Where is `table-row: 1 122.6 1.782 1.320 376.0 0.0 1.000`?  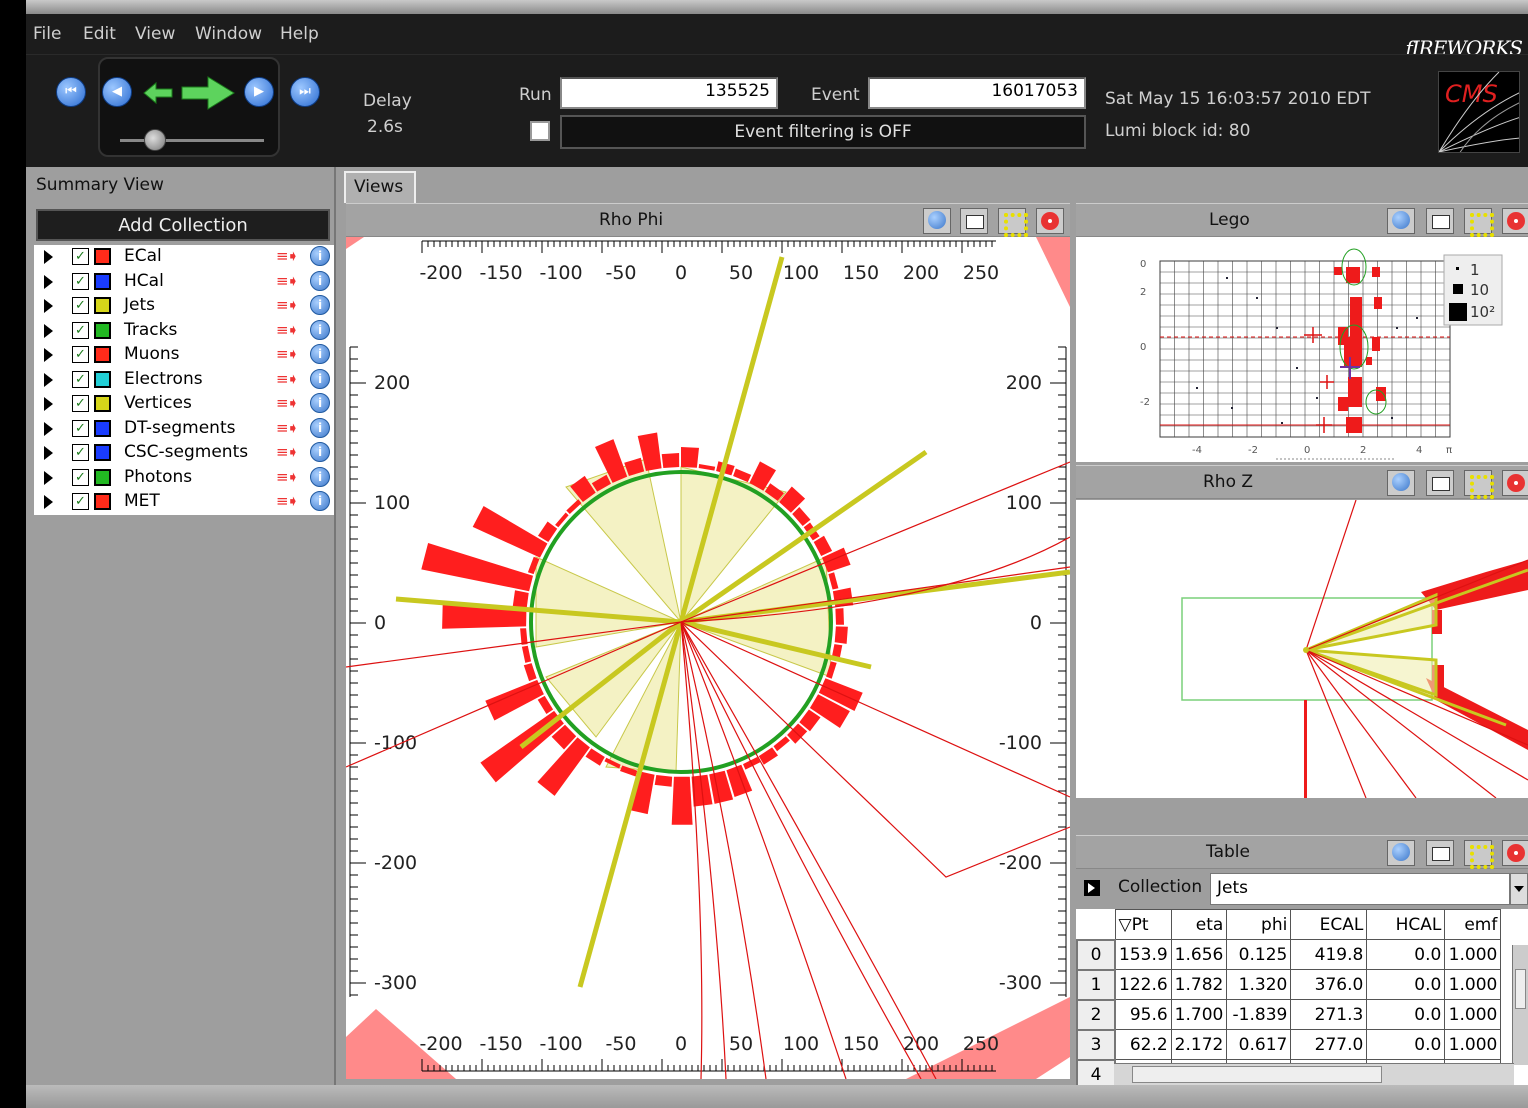 table-row: 1 122.6 1.782 1.320 376.0 0.0 1.000 is located at coordinates (1289, 984).